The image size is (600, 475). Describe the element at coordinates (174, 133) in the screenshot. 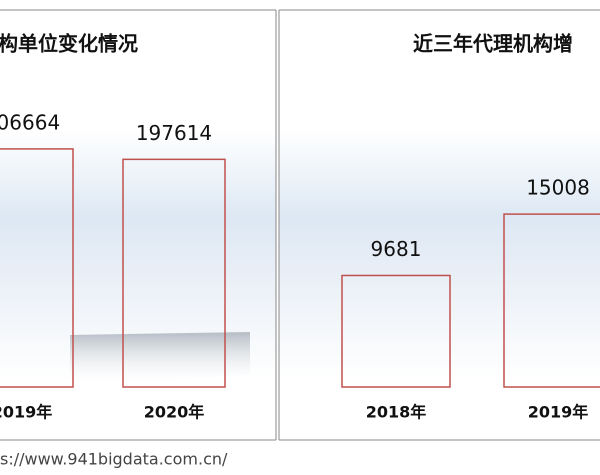

I see `data-label: 197614` at that location.